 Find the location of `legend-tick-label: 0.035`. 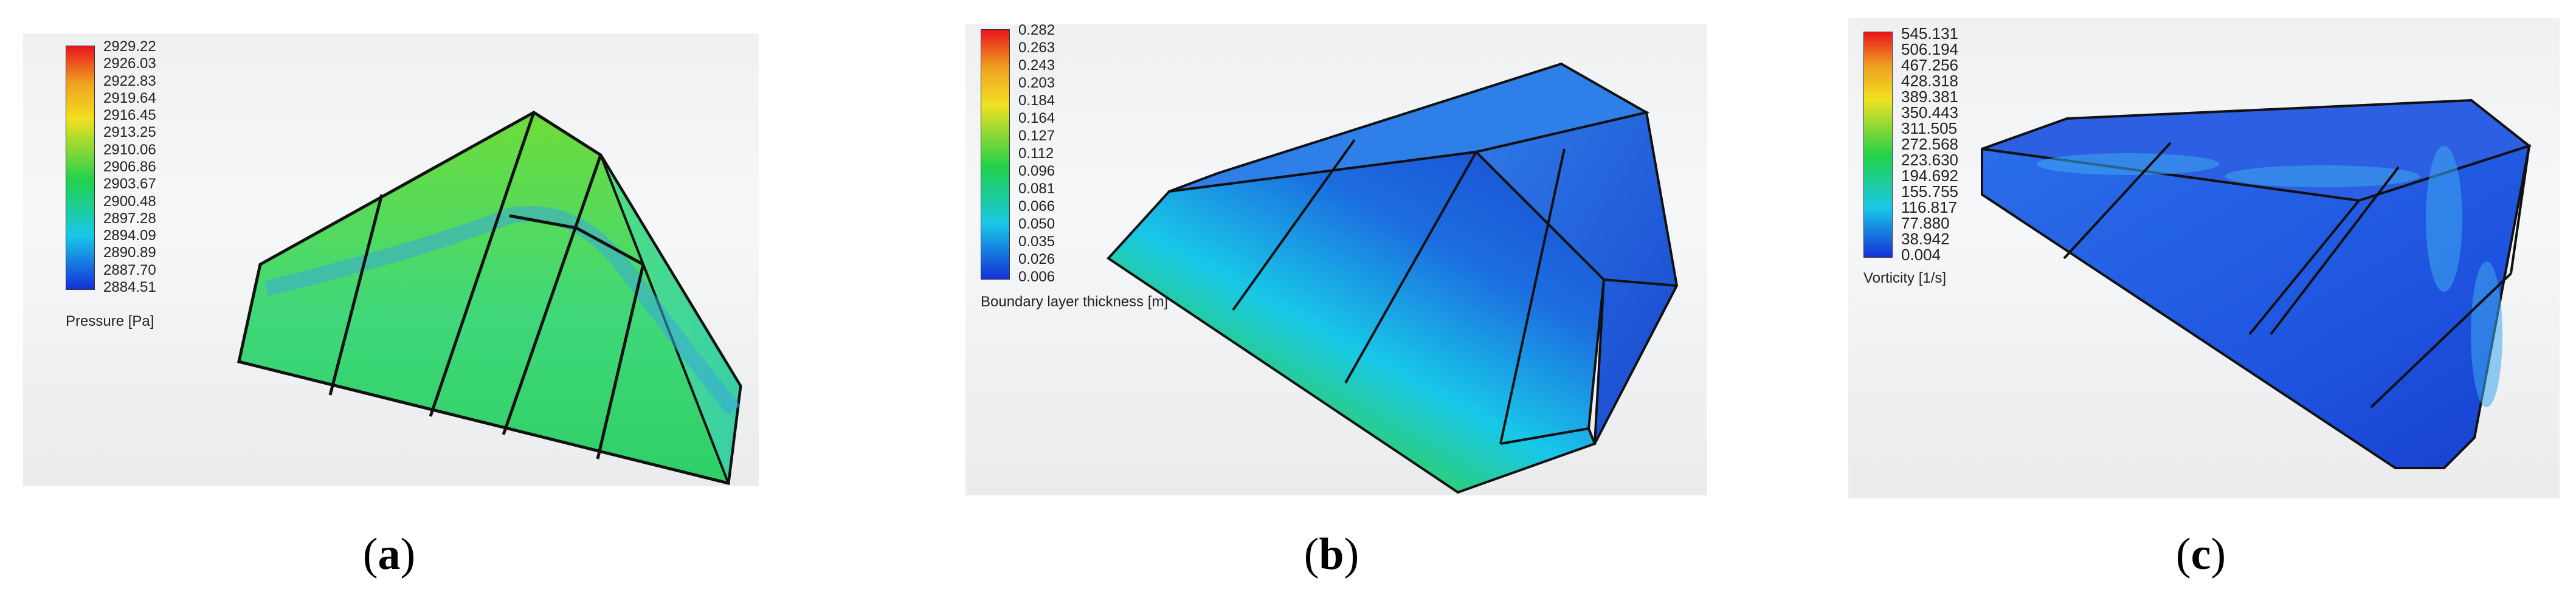

legend-tick-label: 0.035 is located at coordinates (1036, 242).